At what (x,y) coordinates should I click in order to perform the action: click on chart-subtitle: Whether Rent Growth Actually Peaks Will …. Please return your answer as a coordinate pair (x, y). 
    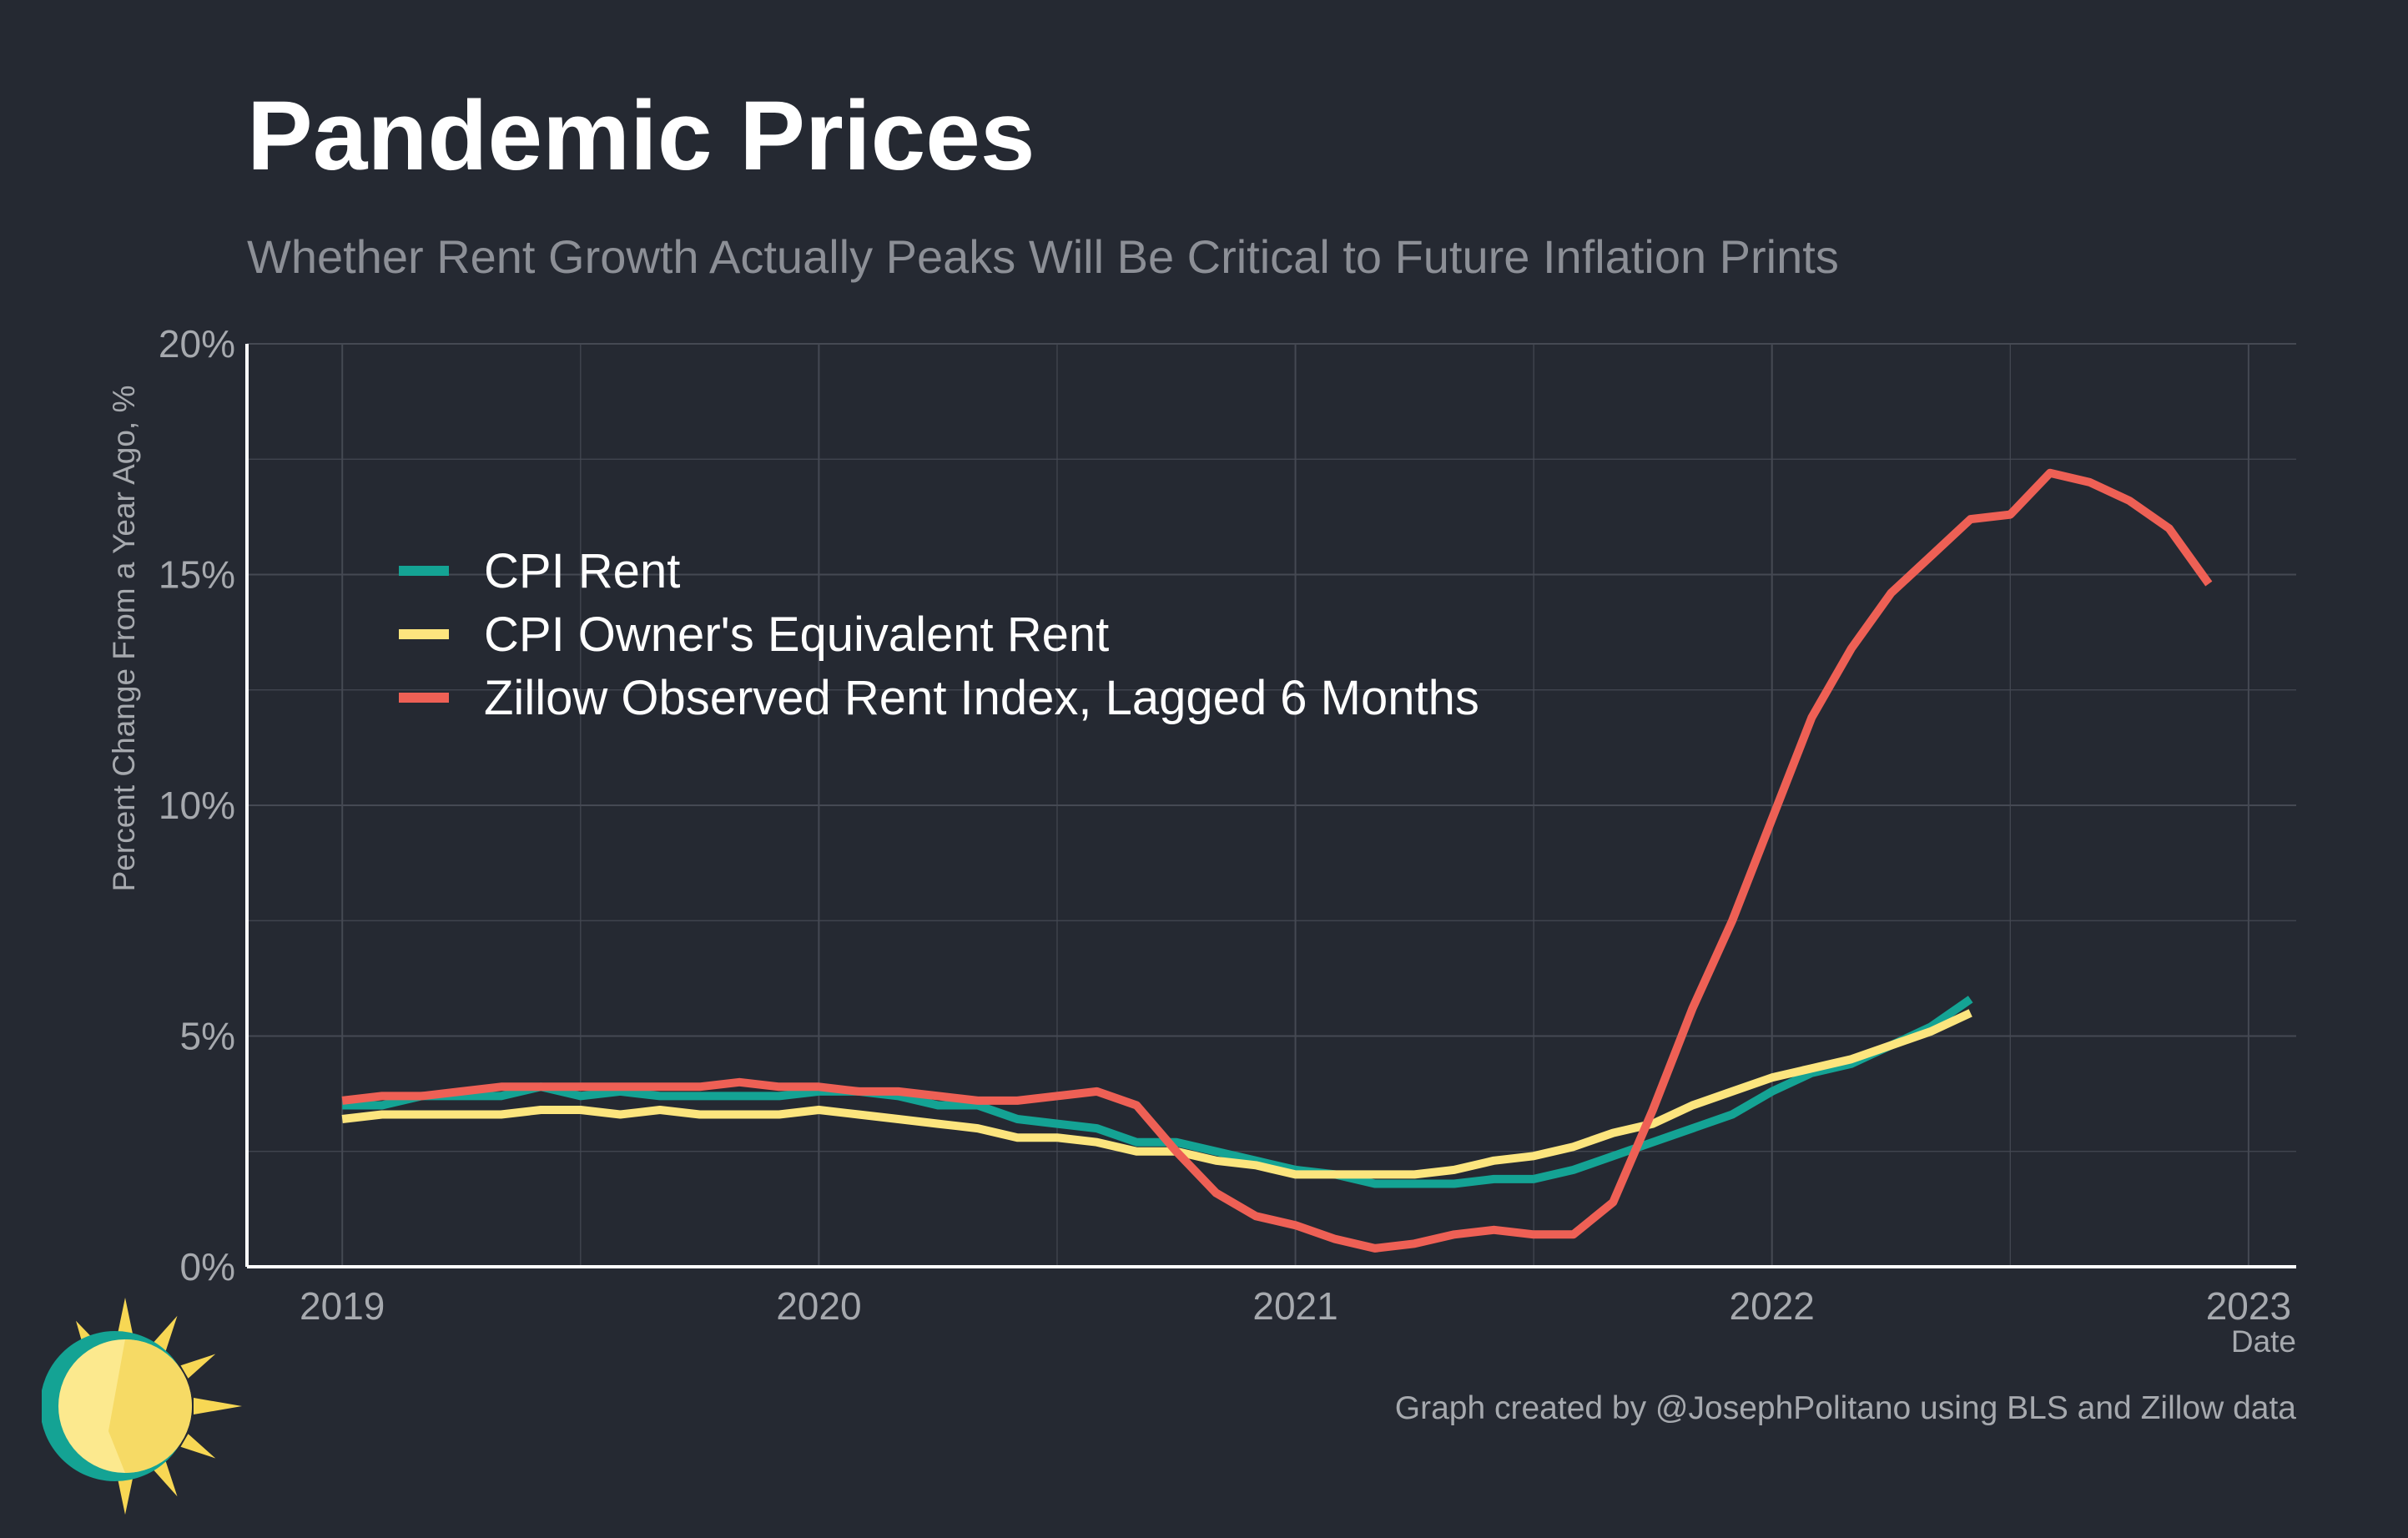
    Looking at the image, I should click on (1043, 256).